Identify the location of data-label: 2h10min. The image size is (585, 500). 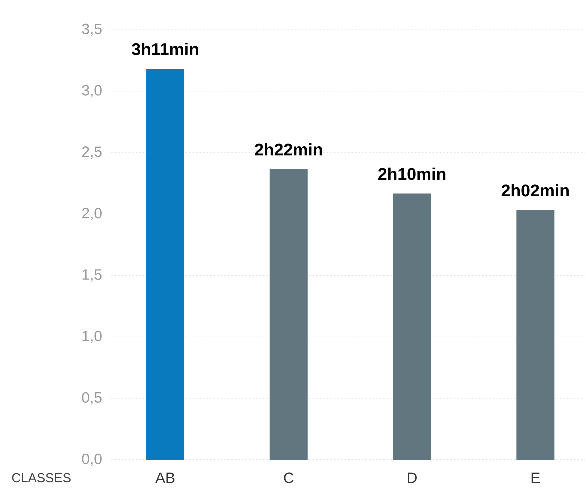
(412, 174).